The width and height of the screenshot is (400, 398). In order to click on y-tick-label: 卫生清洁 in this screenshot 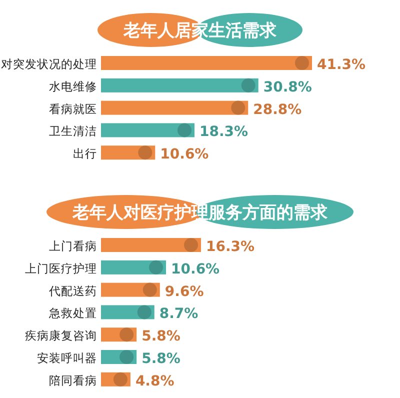, I will do `click(73, 131)`.